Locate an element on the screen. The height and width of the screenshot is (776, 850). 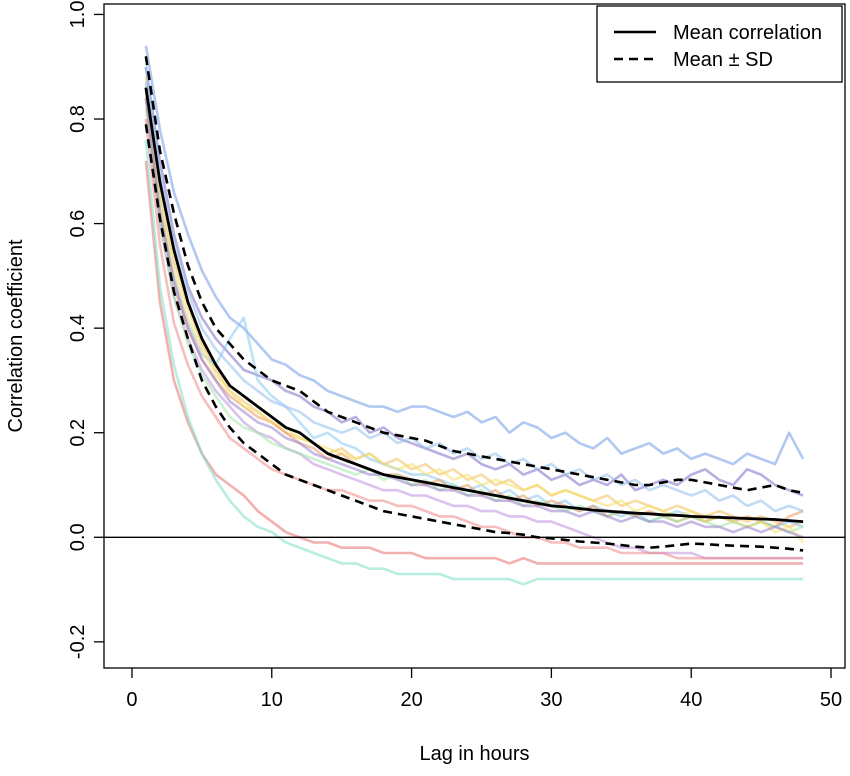
y-tick-label: 0.2 is located at coordinates (78, 433).